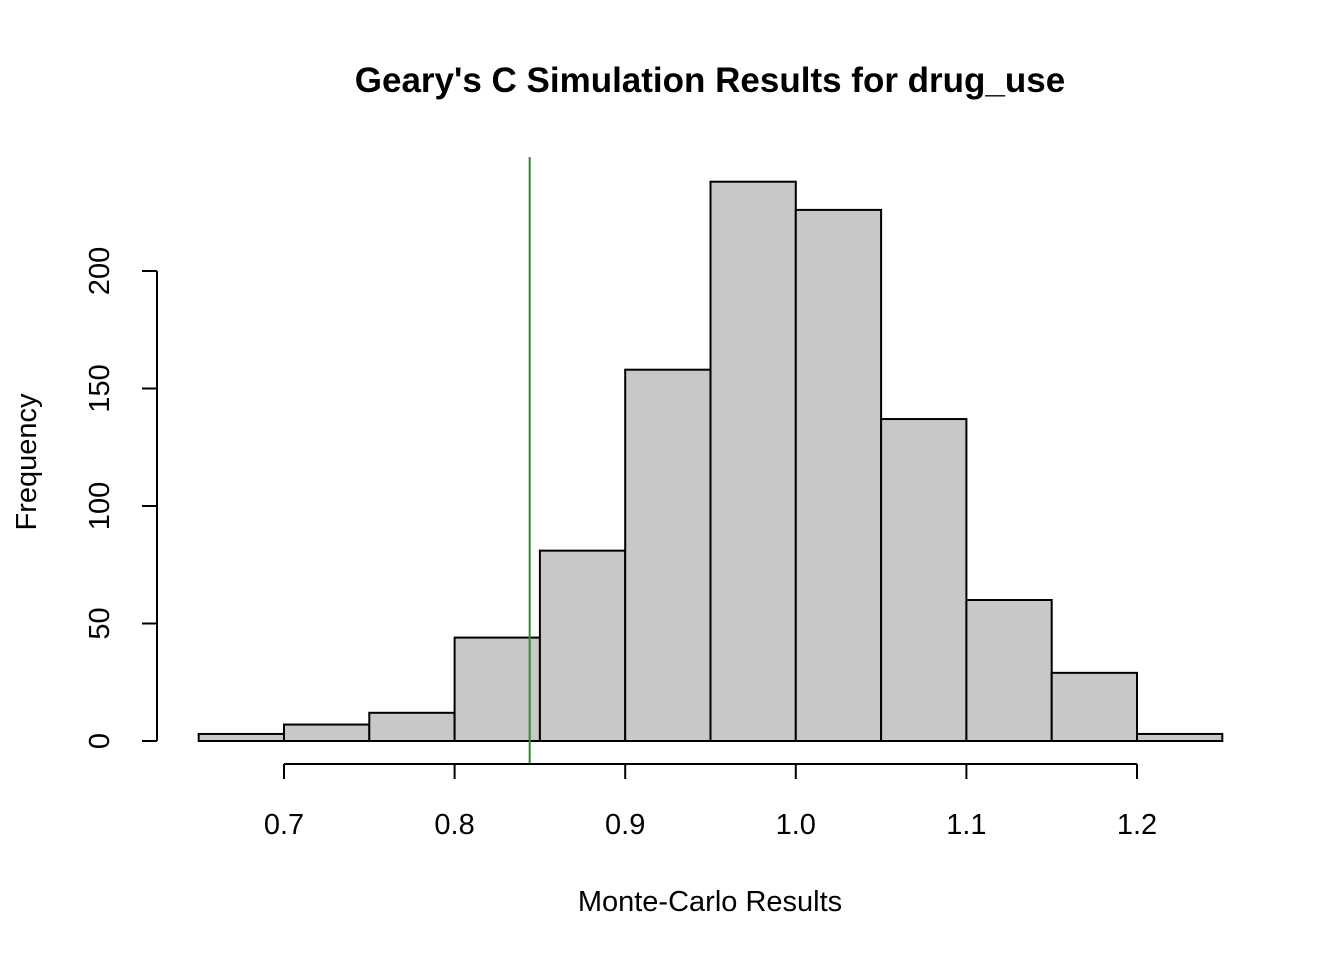 This screenshot has width=1344, height=960. I want to click on x-tick-label: 1.2, so click(1137, 825).